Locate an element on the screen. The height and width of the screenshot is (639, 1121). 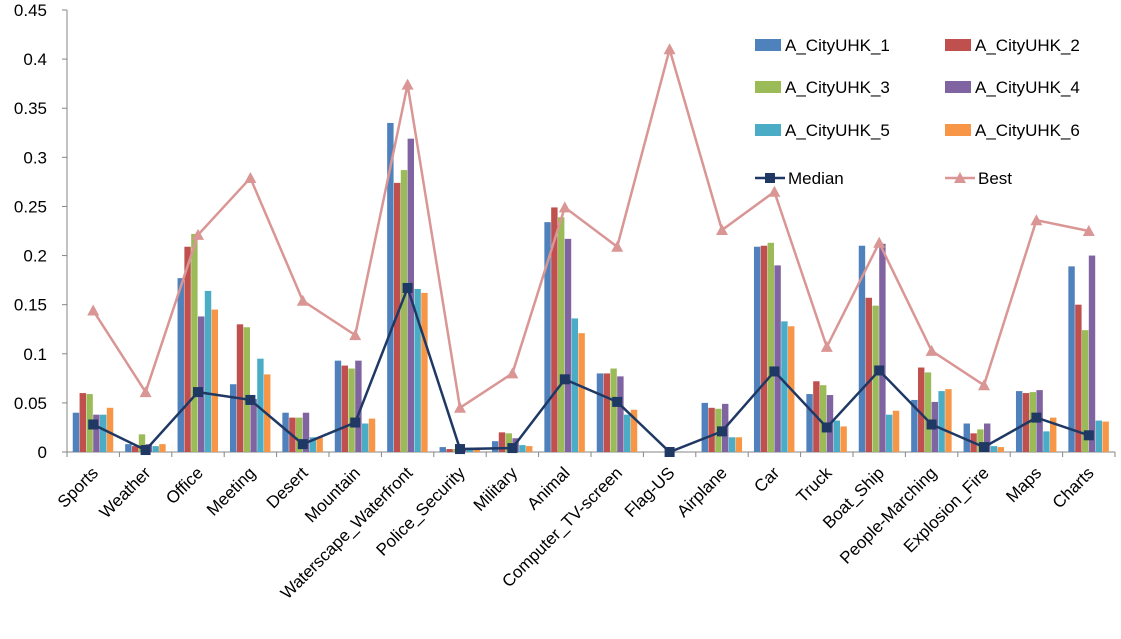
x-tick-label: People-Marching is located at coordinates (888, 515).